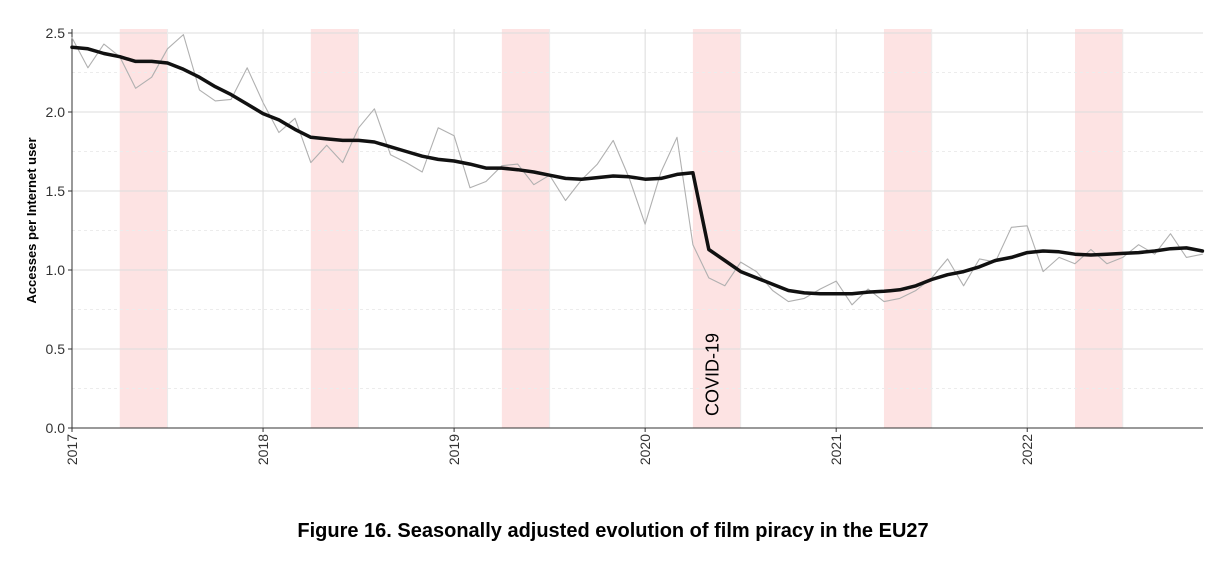  What do you see at coordinates (263, 449) in the screenshot?
I see `x-tick-label: 2018` at bounding box center [263, 449].